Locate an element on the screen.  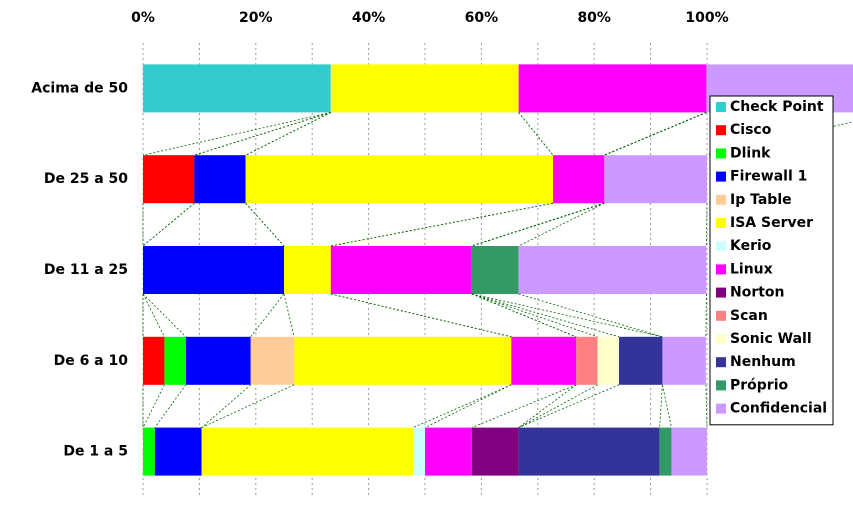
legend-label: Kerio is located at coordinates (751, 246).